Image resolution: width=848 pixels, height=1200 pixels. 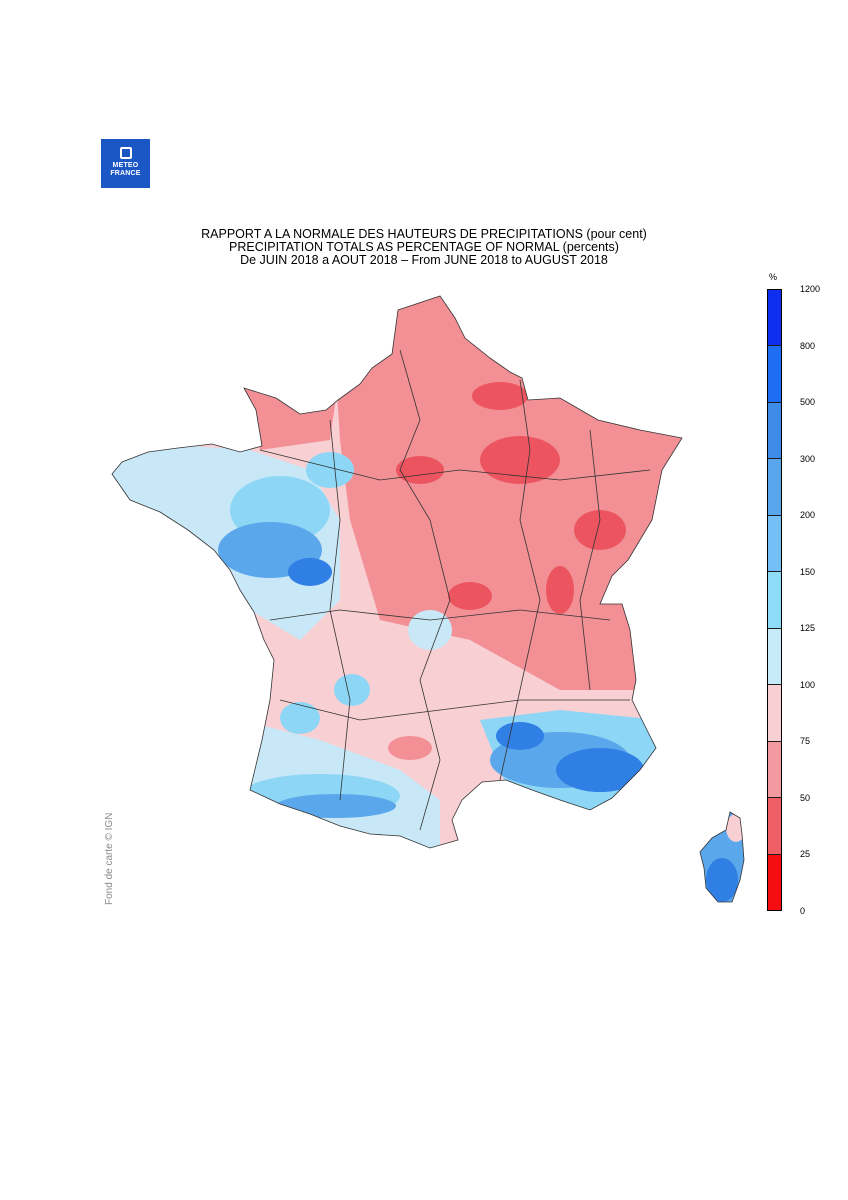 I want to click on legend-tick-label: 200, so click(x=808, y=515).